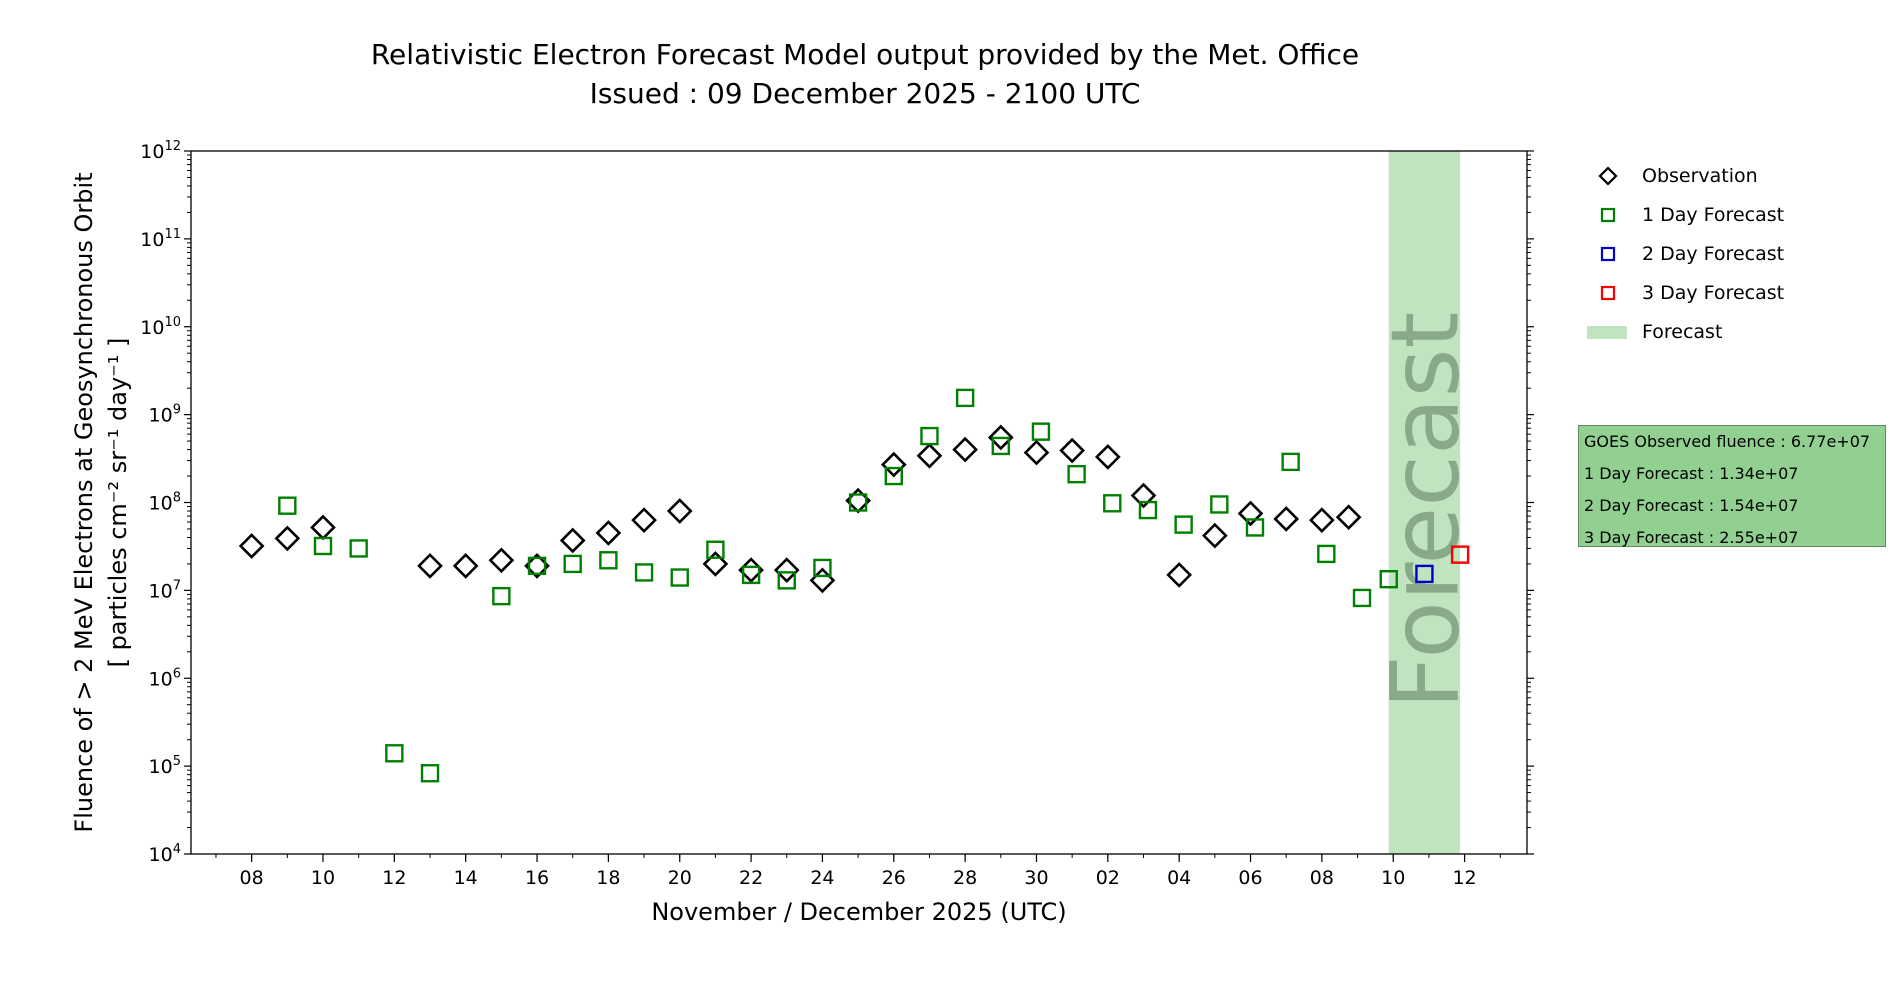  I want to click on y-tick-label: 10⁹, so click(165, 415).